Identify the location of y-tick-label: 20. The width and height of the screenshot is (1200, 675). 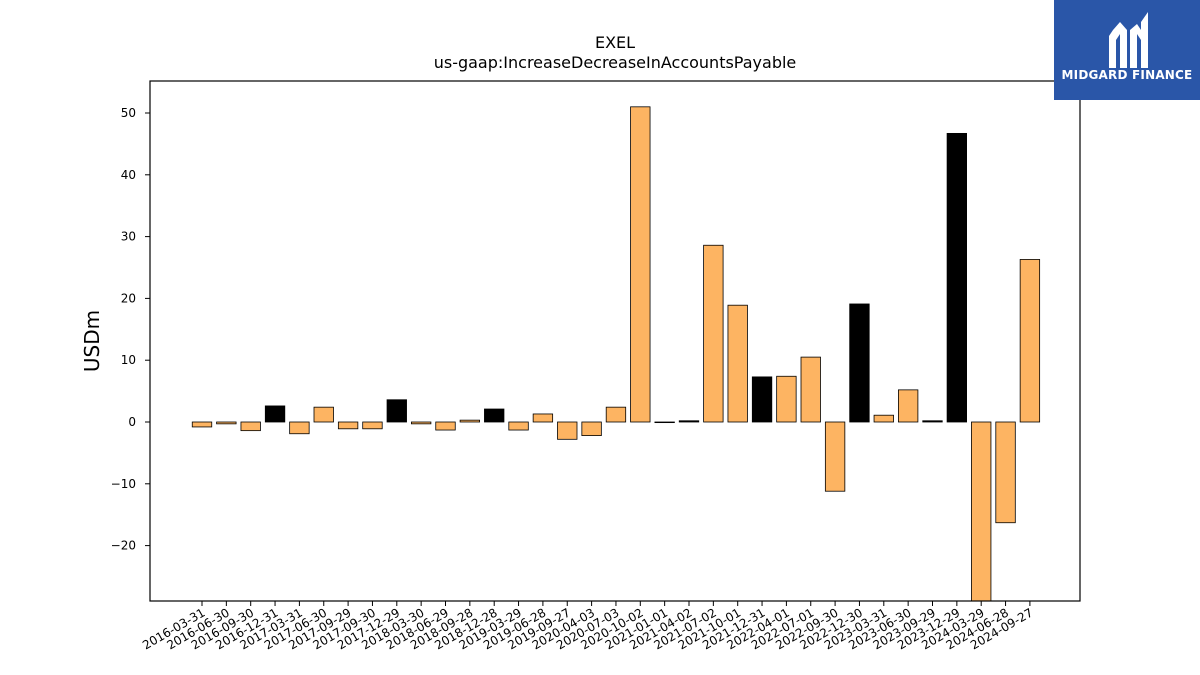
(128, 298).